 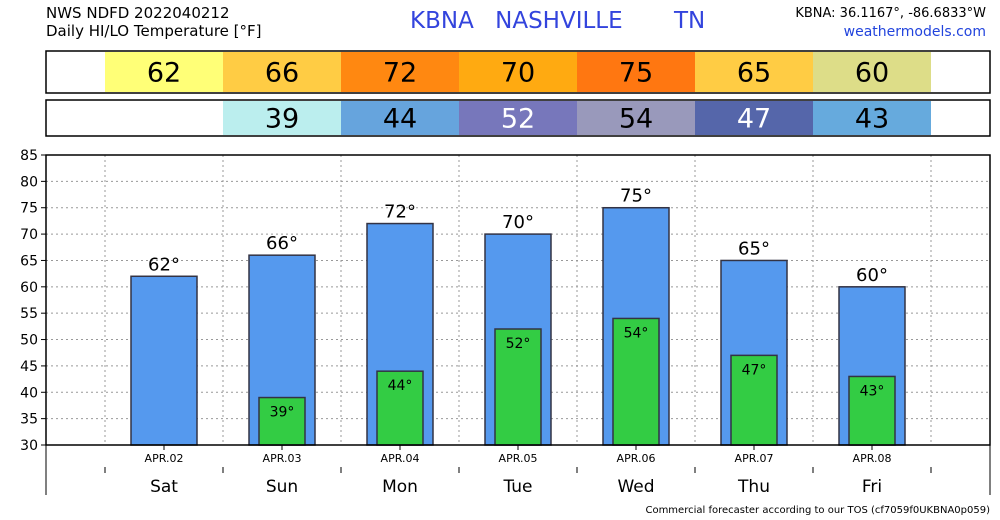 I want to click on low-temp-label: 54°, so click(x=636, y=333).